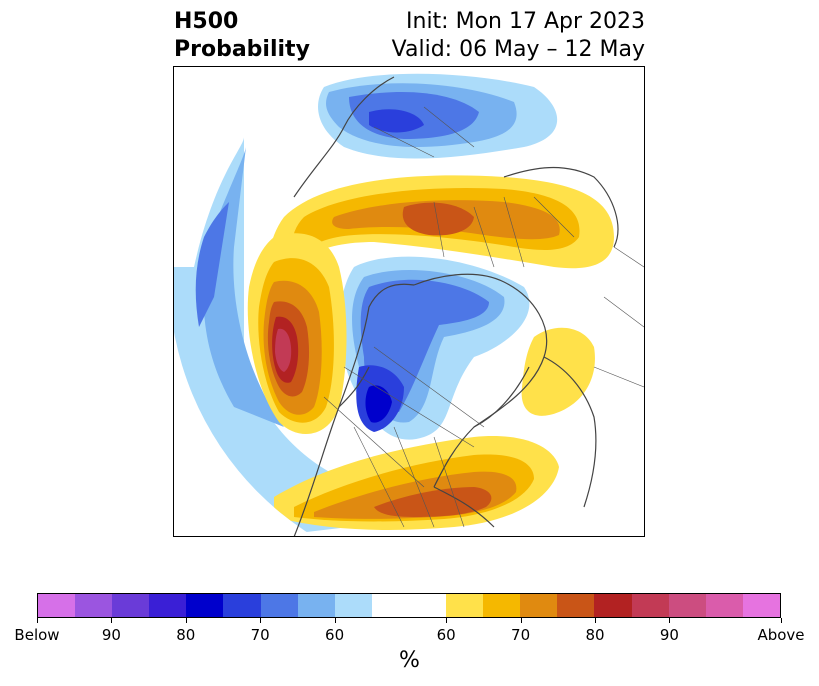 The image size is (819, 686). What do you see at coordinates (242, 49) in the screenshot?
I see `title-line-probability: Probability` at bounding box center [242, 49].